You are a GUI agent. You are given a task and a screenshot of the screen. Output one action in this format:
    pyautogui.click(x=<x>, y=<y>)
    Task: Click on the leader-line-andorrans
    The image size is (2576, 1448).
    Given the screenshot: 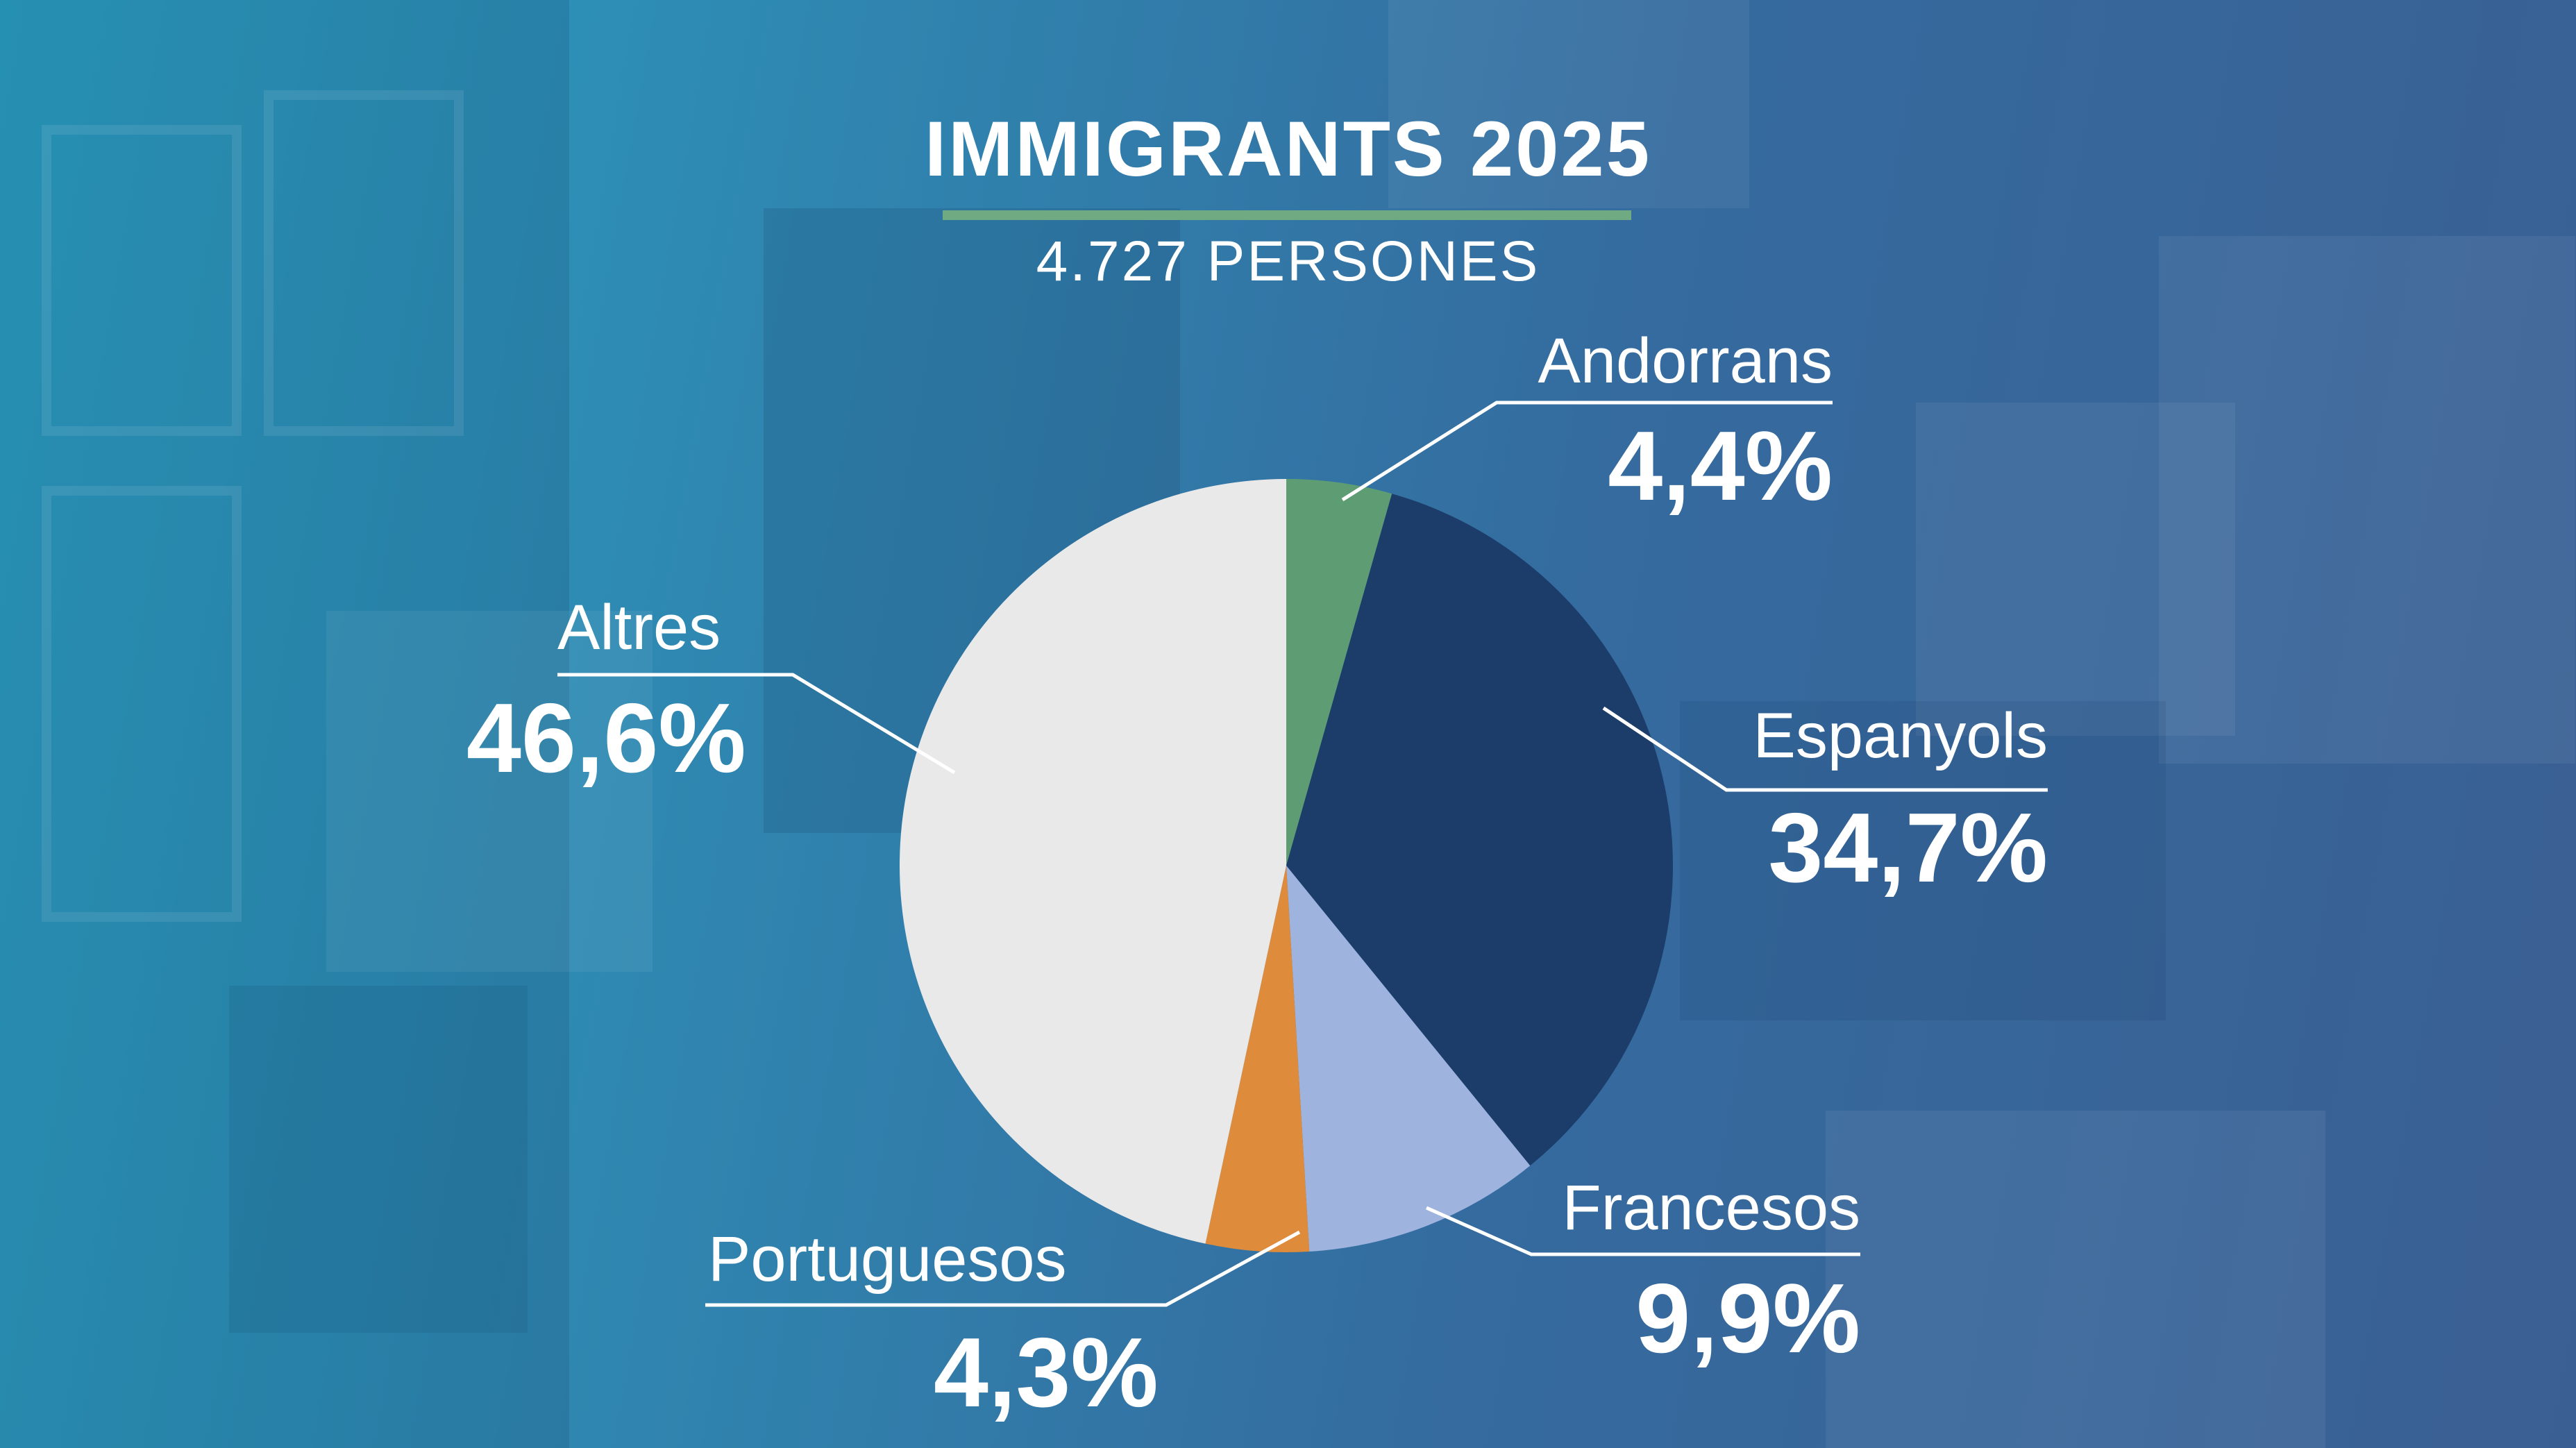 What is the action you would take?
    pyautogui.click(x=1587, y=451)
    